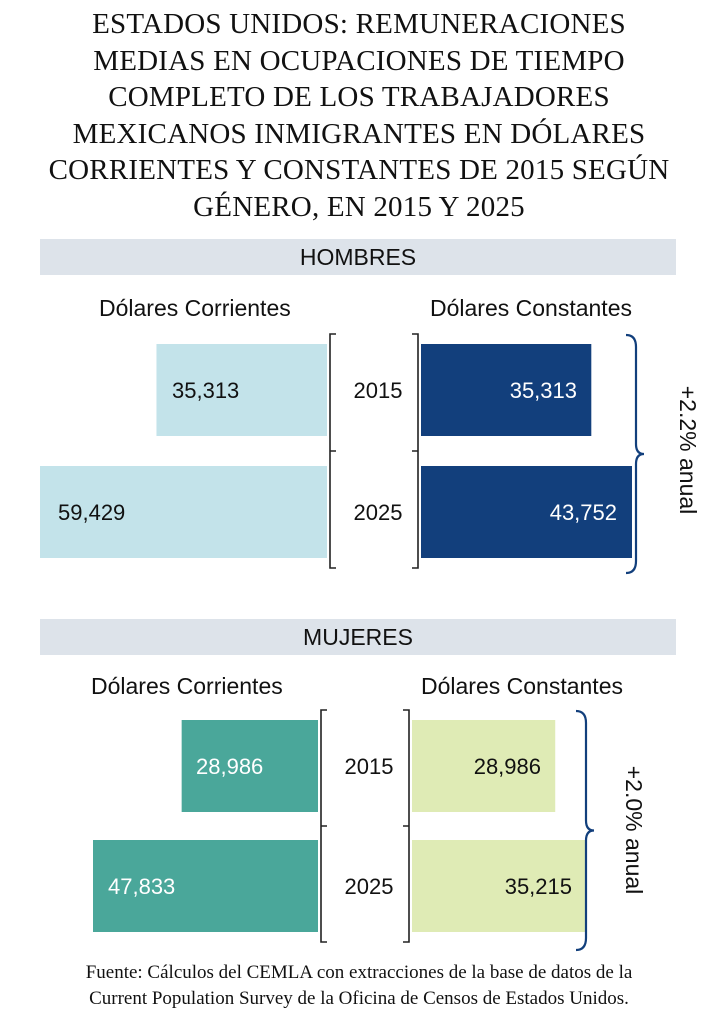  I want to click on data-label-constantes: 35,215, so click(538, 886).